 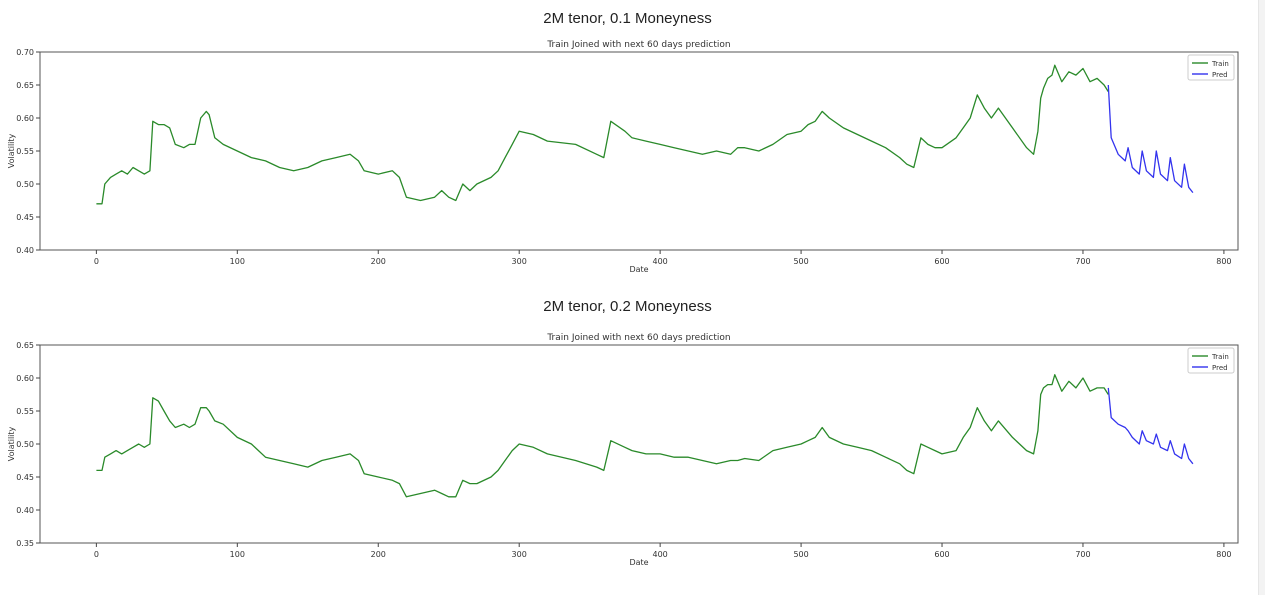 I want to click on scrollbar-track, so click(x=1261, y=297).